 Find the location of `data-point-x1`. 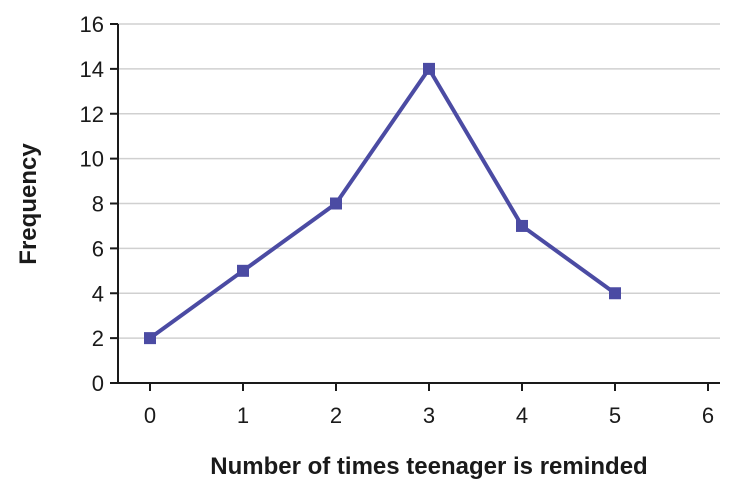

data-point-x1 is located at coordinates (243, 270).